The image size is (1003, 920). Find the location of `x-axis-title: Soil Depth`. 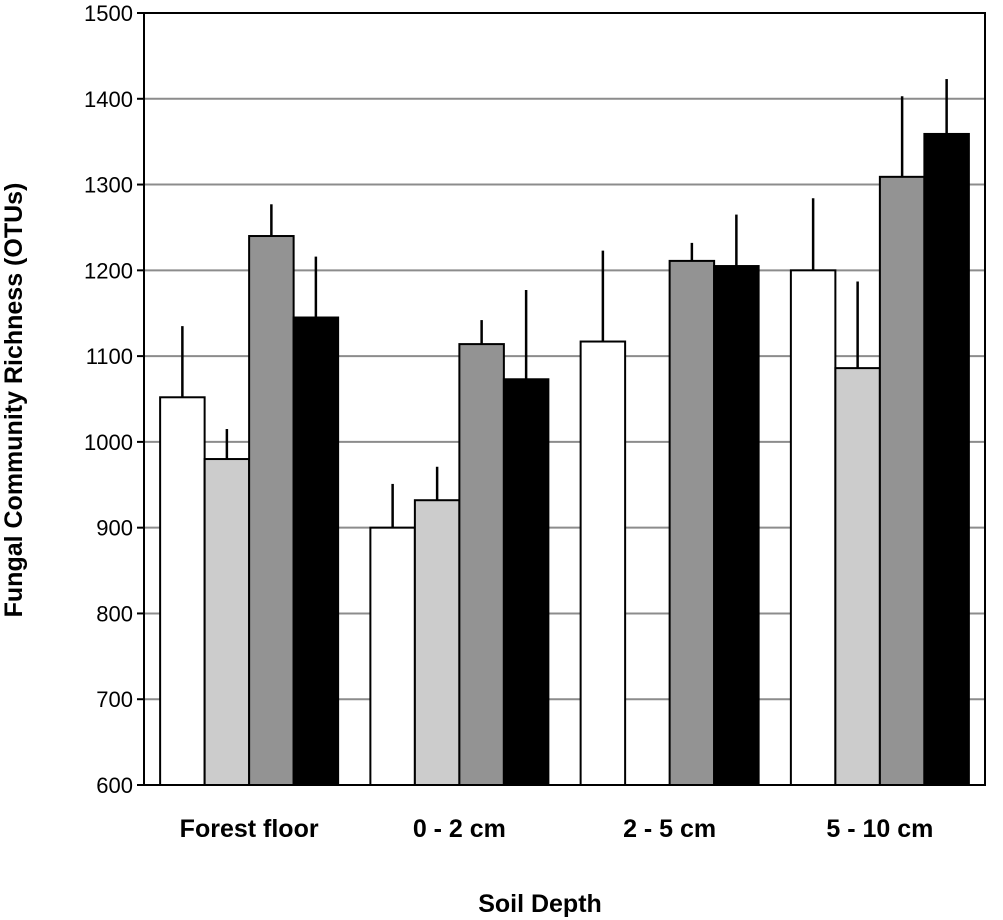

x-axis-title: Soil Depth is located at coordinates (540, 904).